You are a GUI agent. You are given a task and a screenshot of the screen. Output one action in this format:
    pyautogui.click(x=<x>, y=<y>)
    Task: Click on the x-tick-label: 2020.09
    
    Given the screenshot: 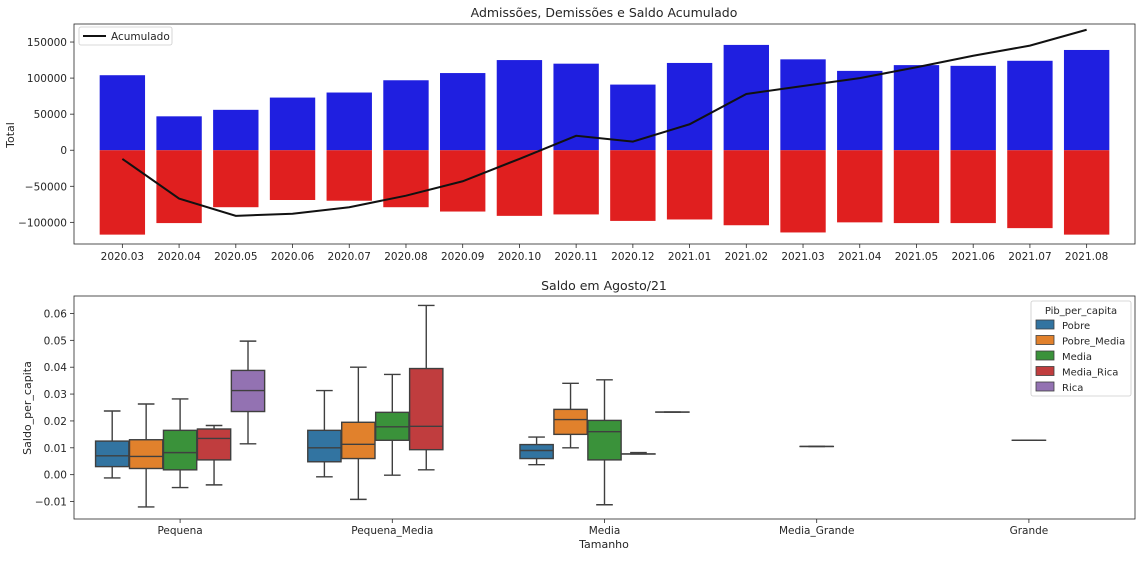 What is the action you would take?
    pyautogui.click(x=462, y=257)
    